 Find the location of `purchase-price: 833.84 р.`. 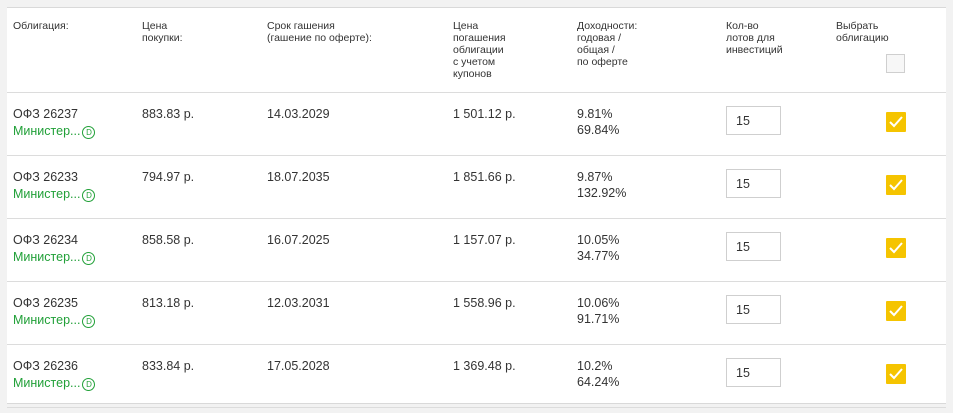

purchase-price: 833.84 р. is located at coordinates (168, 366).